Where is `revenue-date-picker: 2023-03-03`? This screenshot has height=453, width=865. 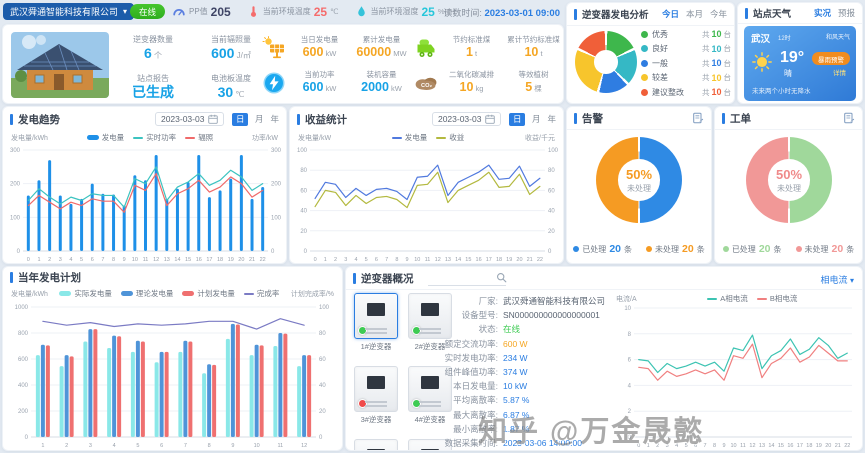 revenue-date-picker: 2023-03-03 is located at coordinates (466, 119).